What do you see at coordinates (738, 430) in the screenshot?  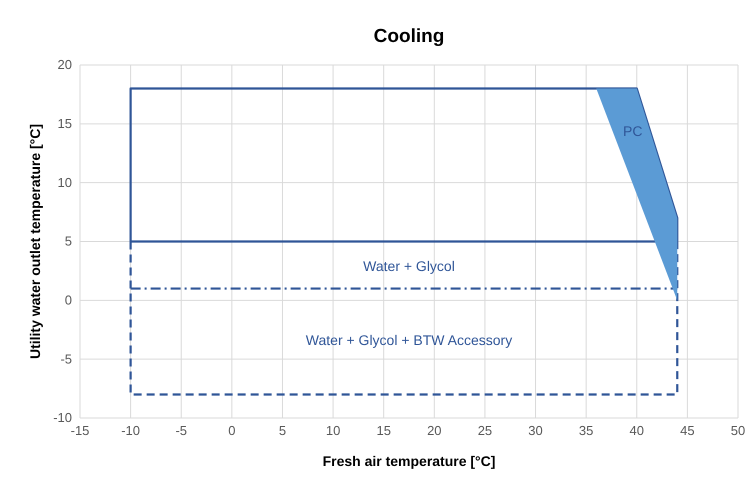 I see `x-tick-label: 50` at bounding box center [738, 430].